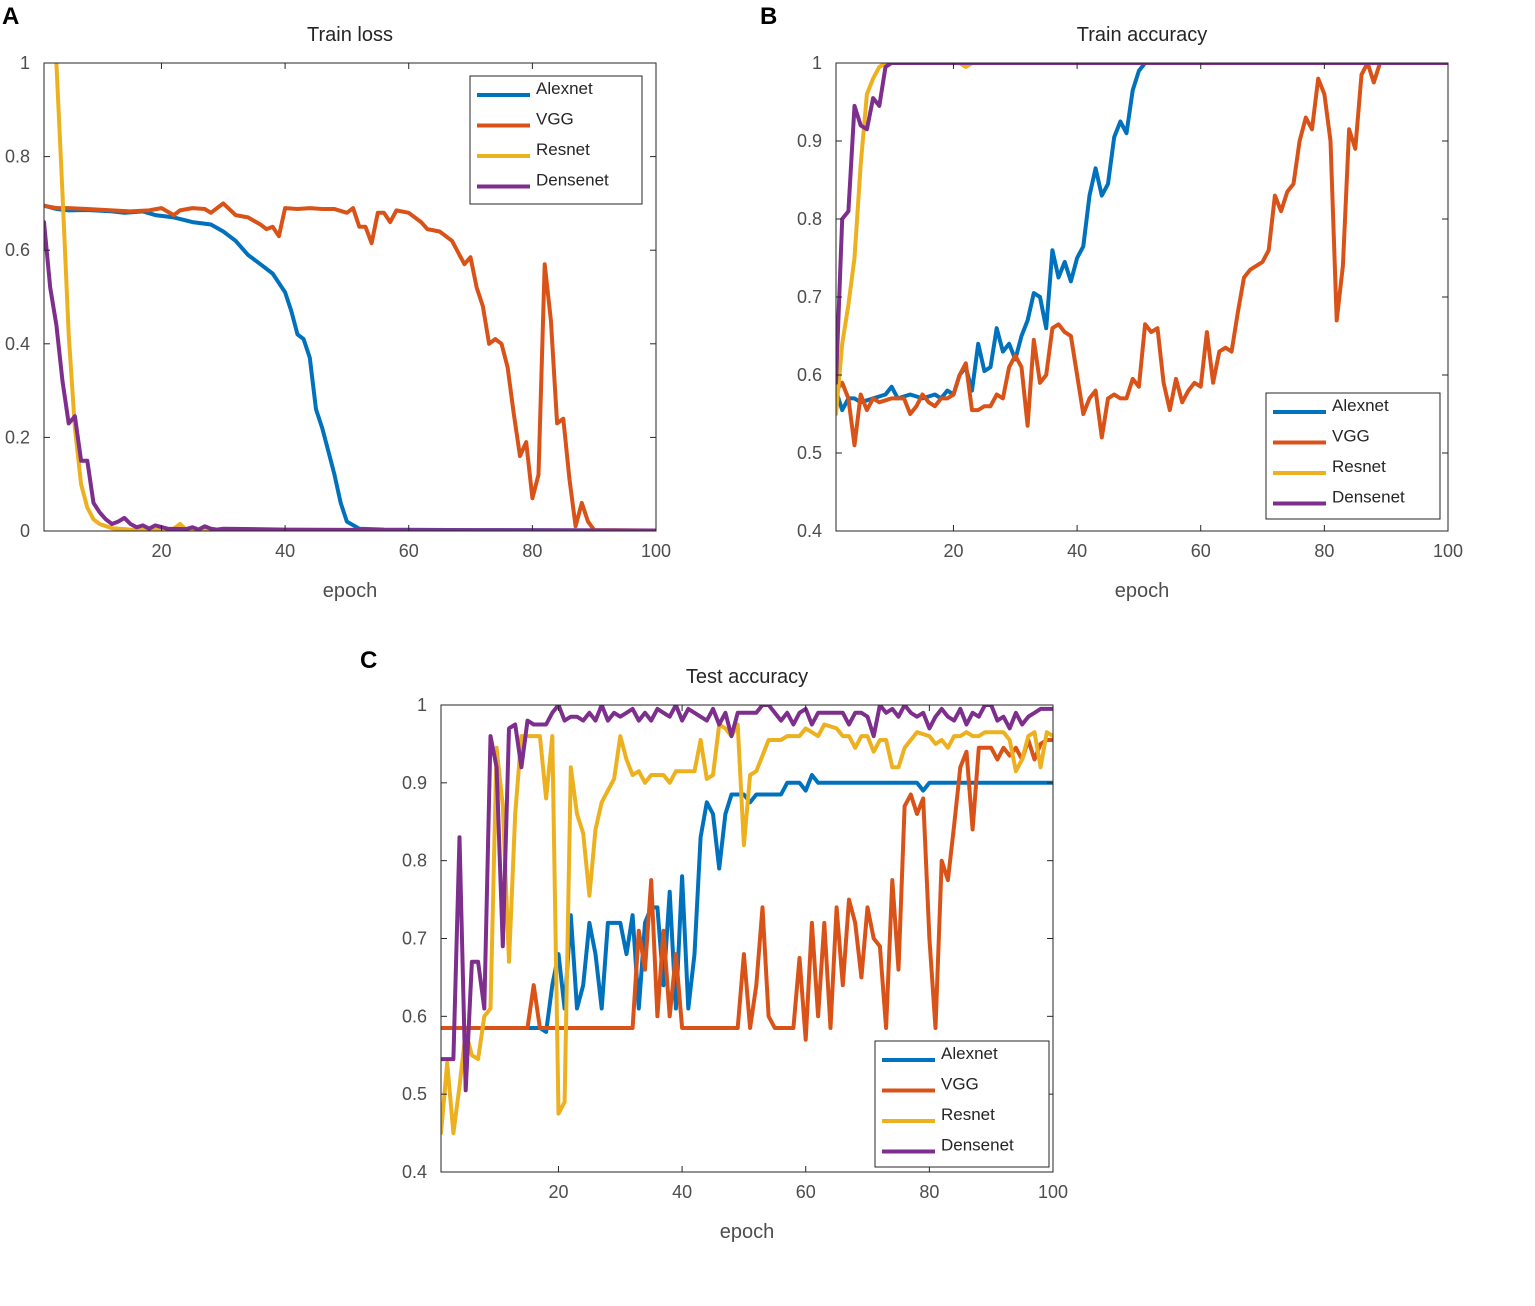  Describe the element at coordinates (25, 531) in the screenshot. I see `y-tick-label: 0` at that location.